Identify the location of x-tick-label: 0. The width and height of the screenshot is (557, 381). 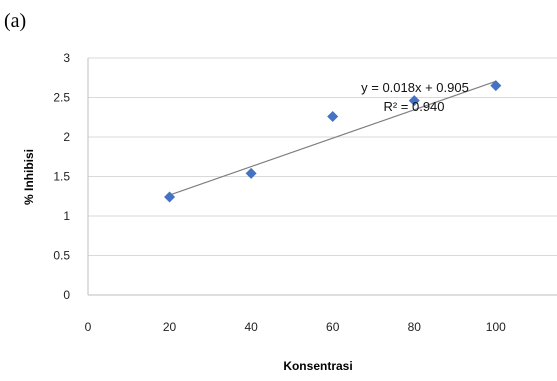
(88, 327).